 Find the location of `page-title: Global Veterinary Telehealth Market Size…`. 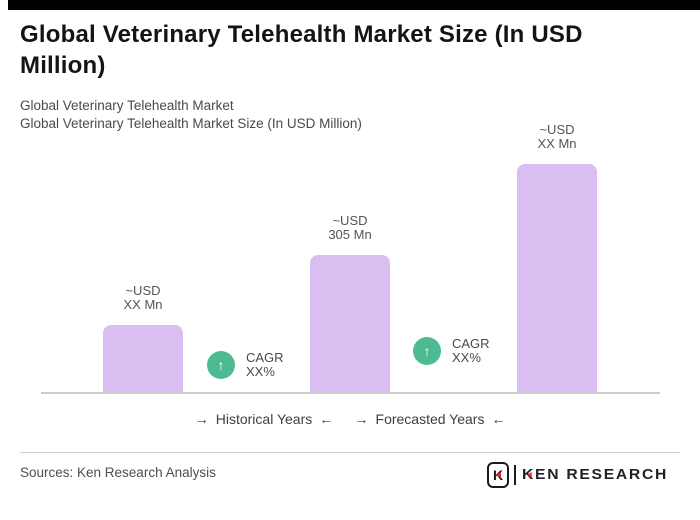

page-title: Global Veterinary Telehealth Market Size… is located at coordinates (301, 50).